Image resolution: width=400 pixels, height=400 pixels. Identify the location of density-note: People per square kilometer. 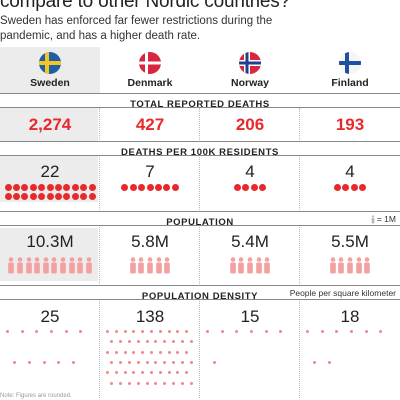
(342, 293).